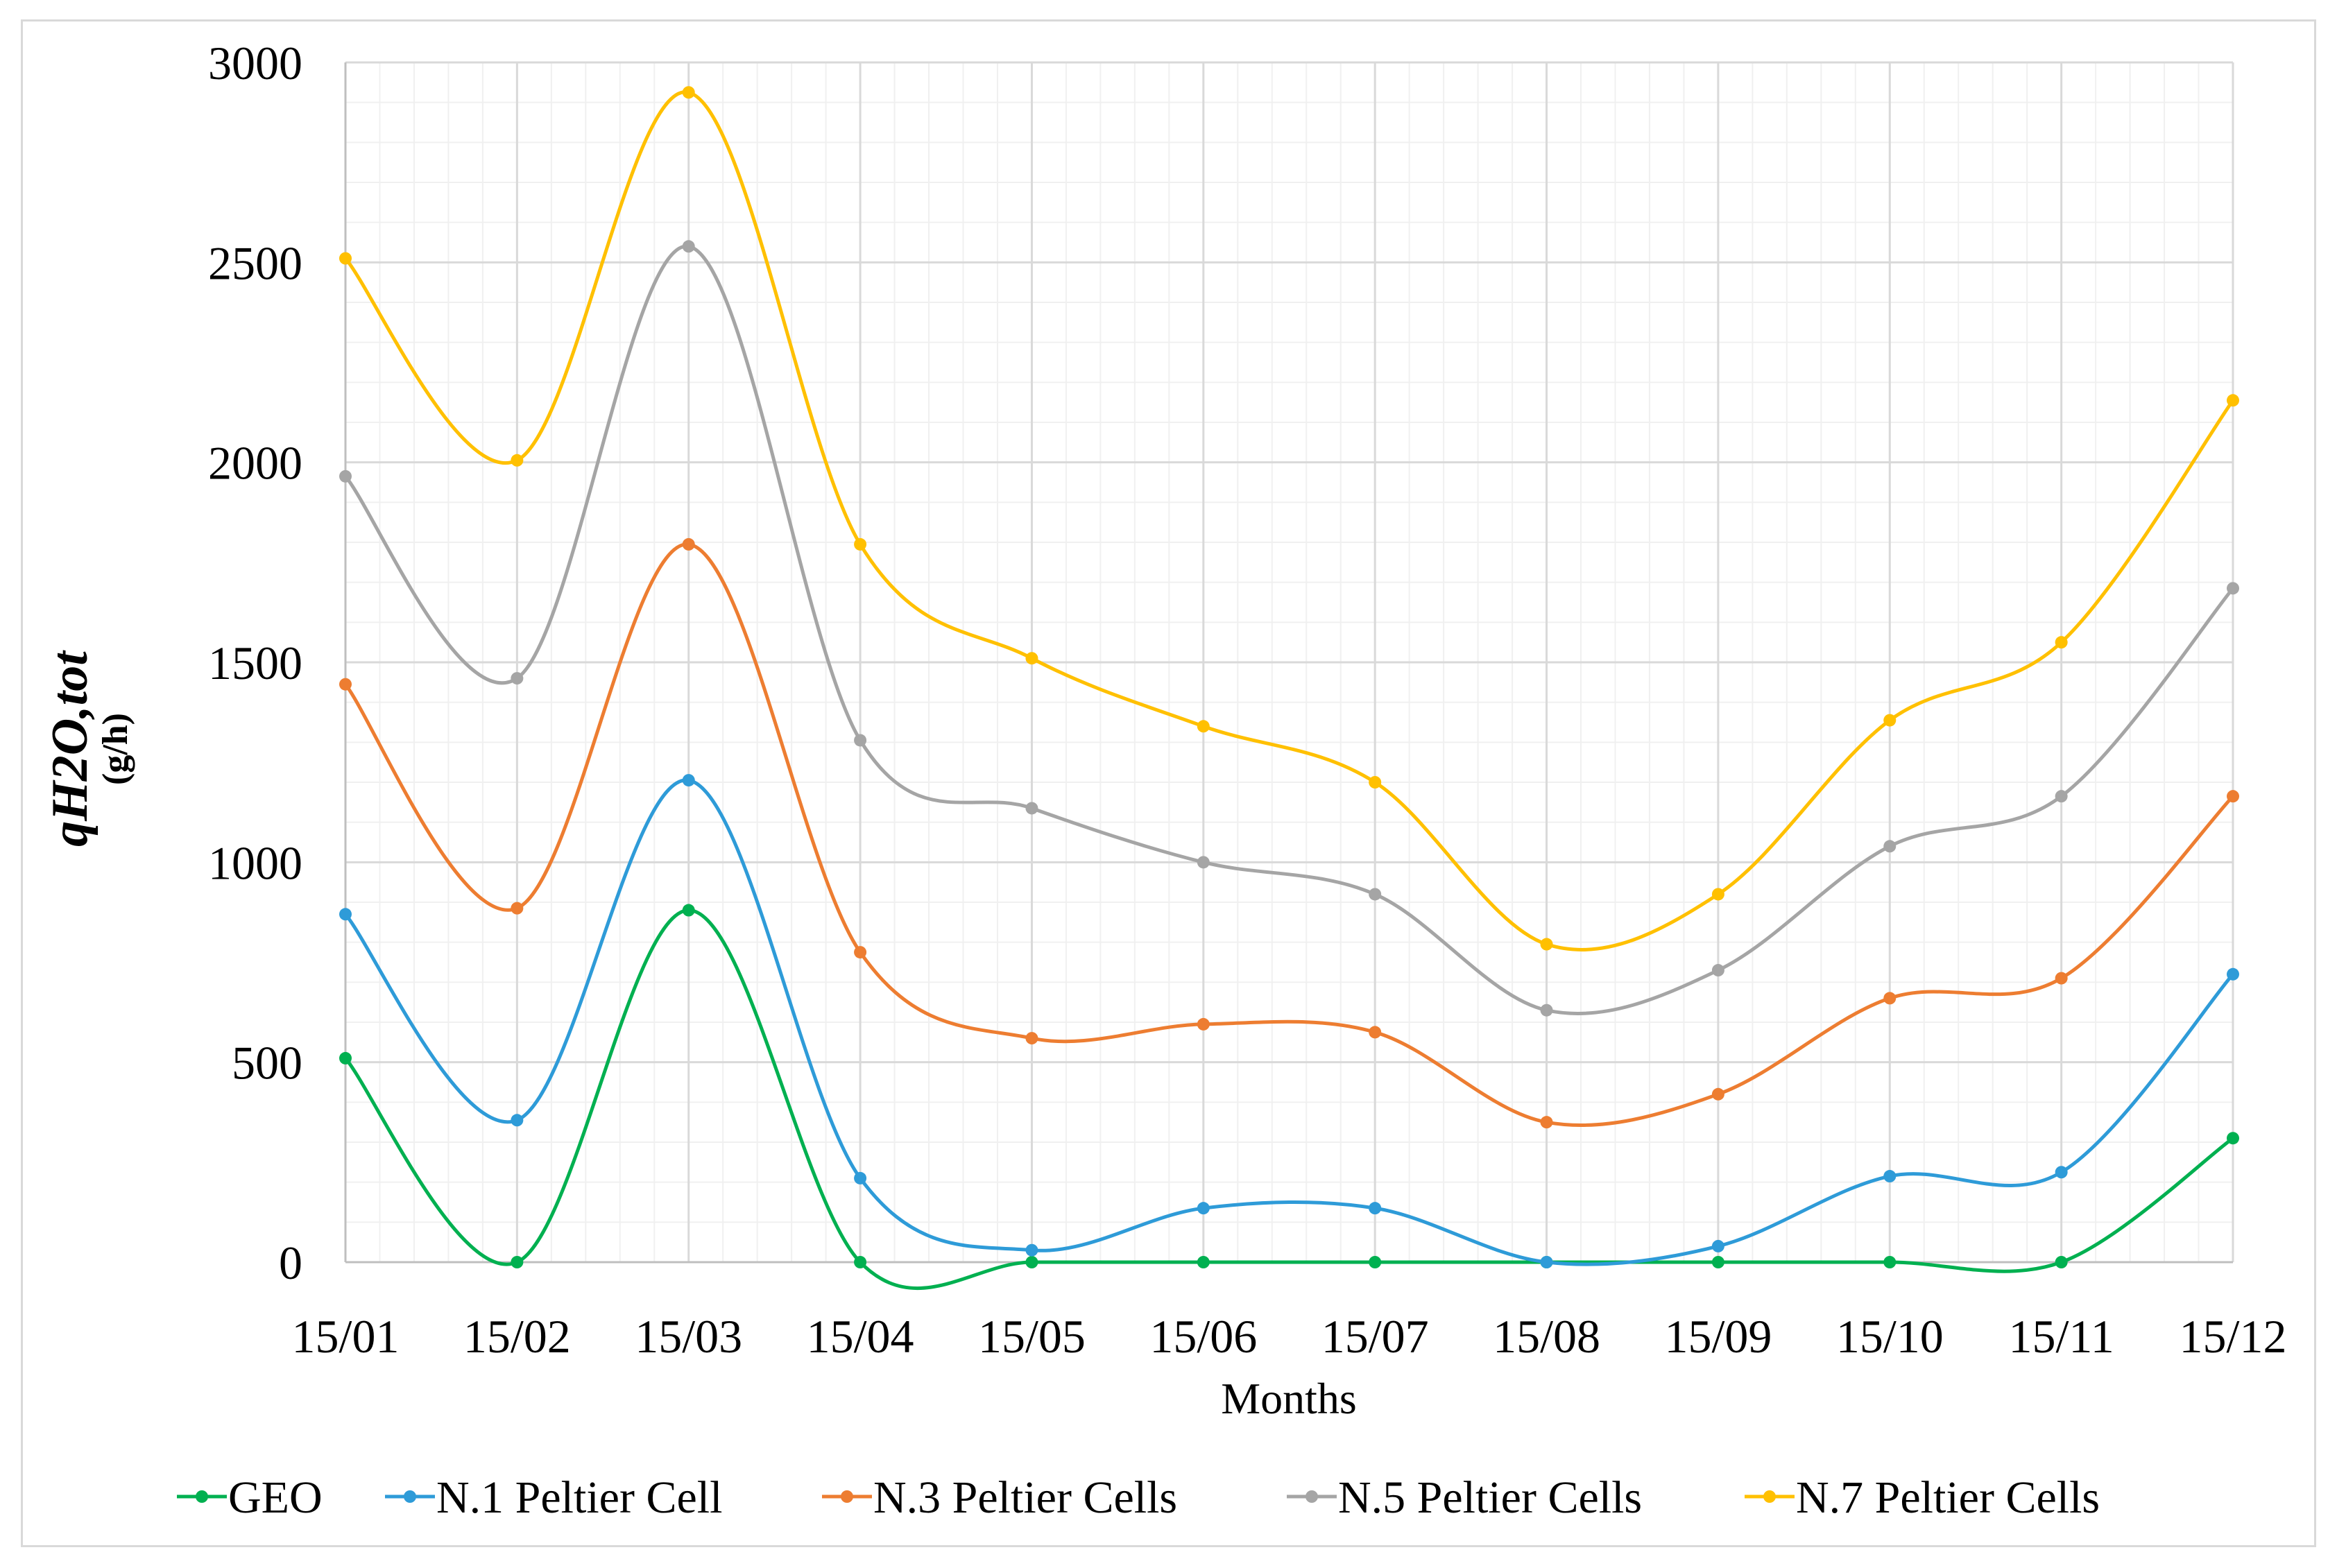  I want to click on legend-item-3-label: N.5 Peltier Cells, so click(1490, 1498).